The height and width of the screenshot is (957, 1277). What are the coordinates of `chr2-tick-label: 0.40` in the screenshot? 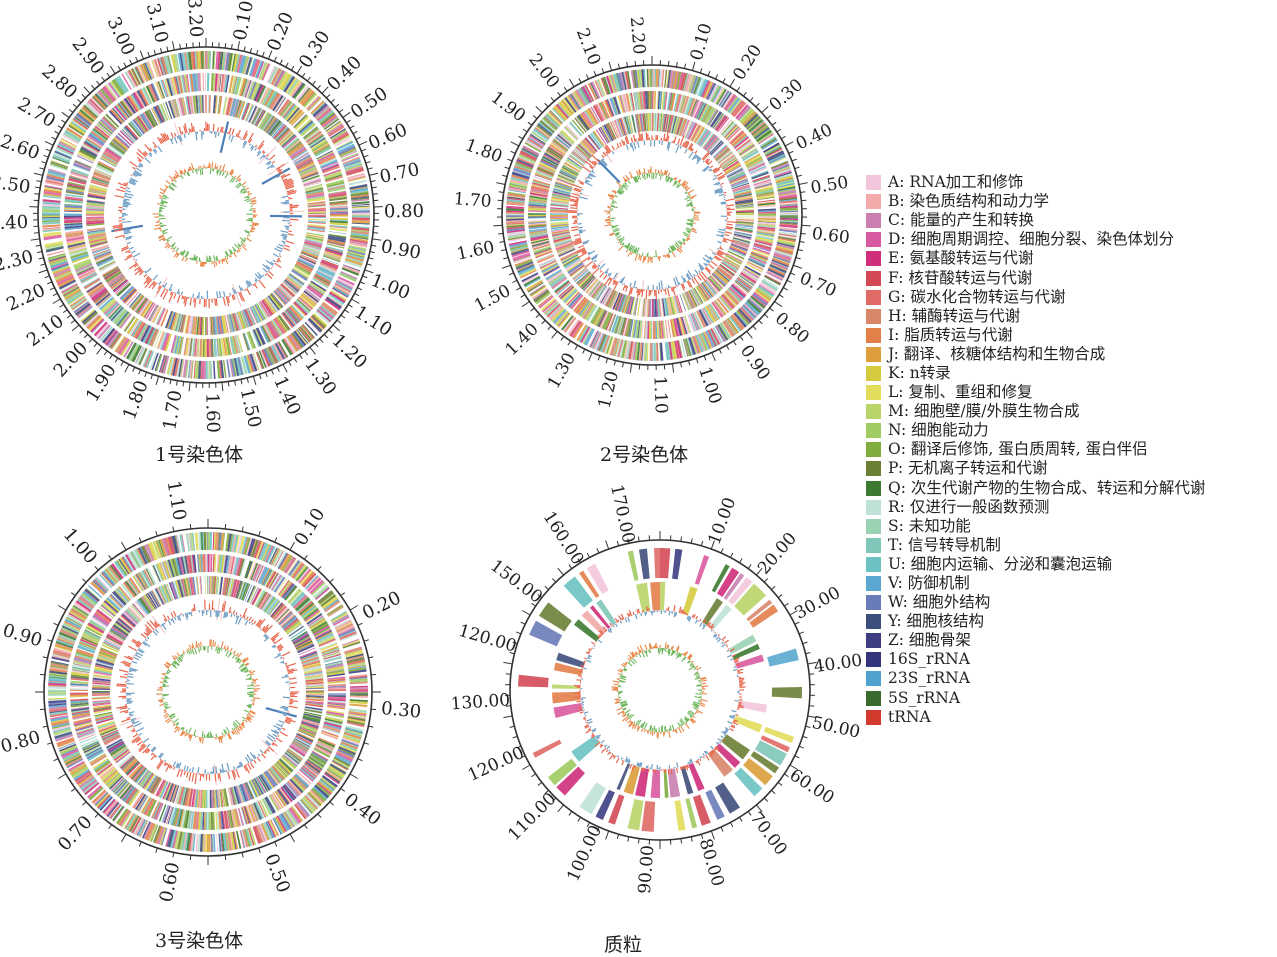 It's located at (814, 137).